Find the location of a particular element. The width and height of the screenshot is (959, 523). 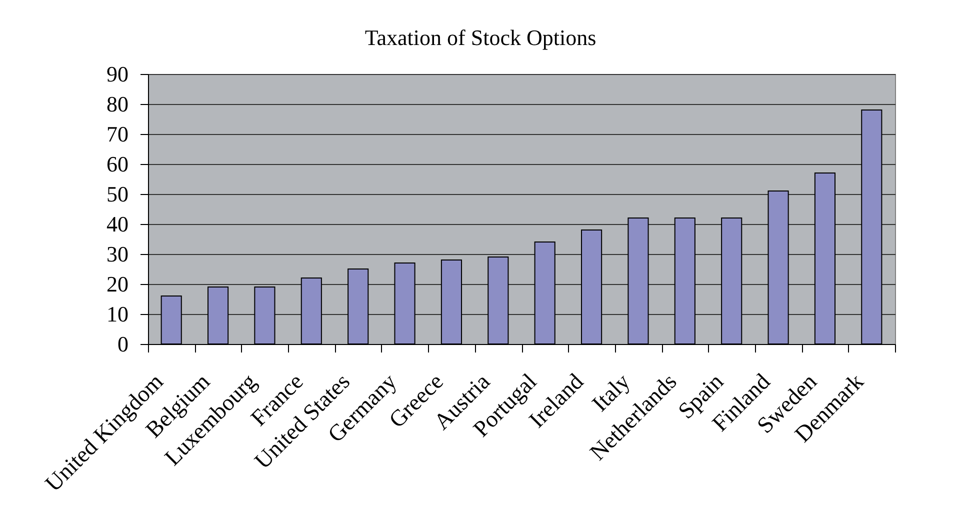

y-tick-label: 10 is located at coordinates (117, 314).